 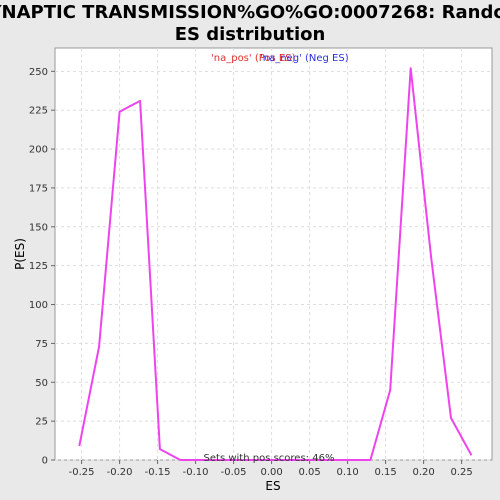 I want to click on x-tick-label: 0.05, so click(x=309, y=472).